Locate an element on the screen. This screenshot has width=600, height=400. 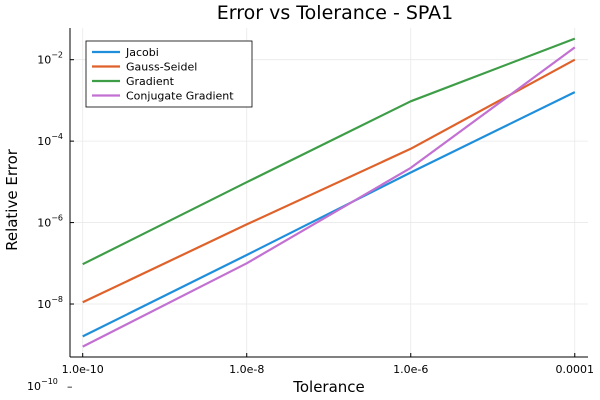
y-tick-label: 10⁻⁸ is located at coordinates (50, 303).